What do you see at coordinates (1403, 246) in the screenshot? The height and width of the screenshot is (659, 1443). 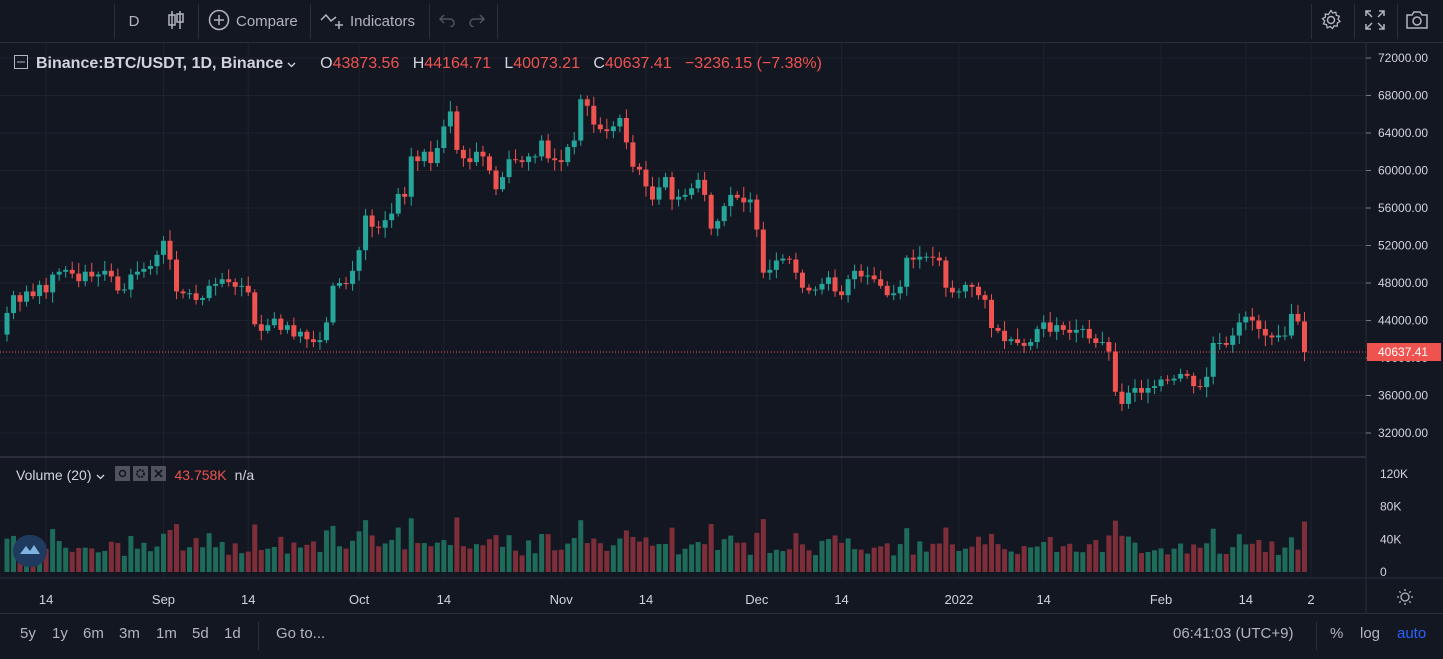 I see `price-tick-label: 52000.00` at bounding box center [1403, 246].